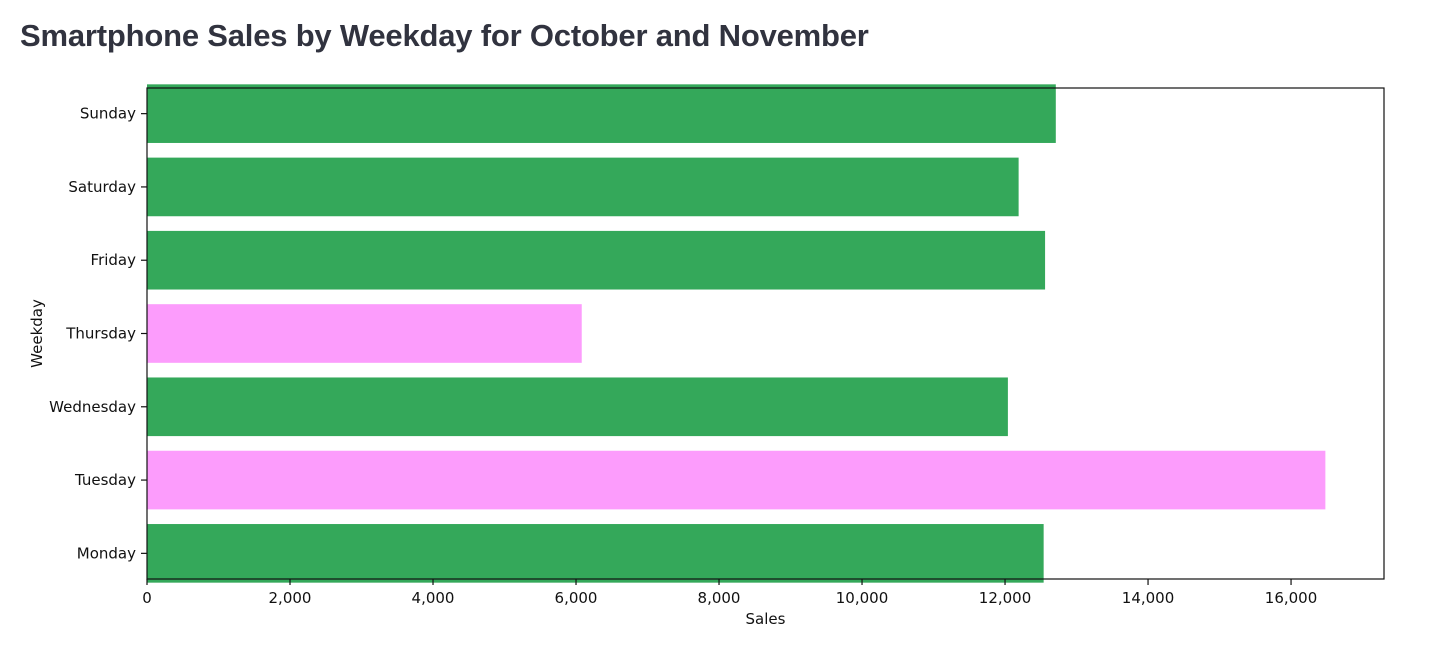 Image resolution: width=1429 pixels, height=646 pixels. Describe the element at coordinates (37, 333) in the screenshot. I see `y-axis-label: Weekday` at that location.